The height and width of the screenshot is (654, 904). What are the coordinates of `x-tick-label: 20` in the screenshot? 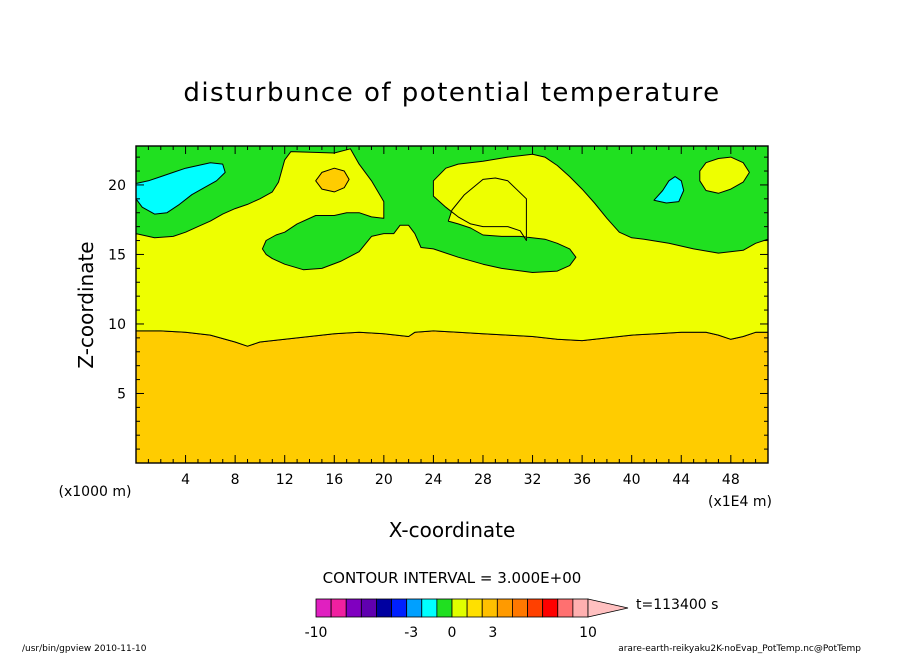 It's located at (384, 480).